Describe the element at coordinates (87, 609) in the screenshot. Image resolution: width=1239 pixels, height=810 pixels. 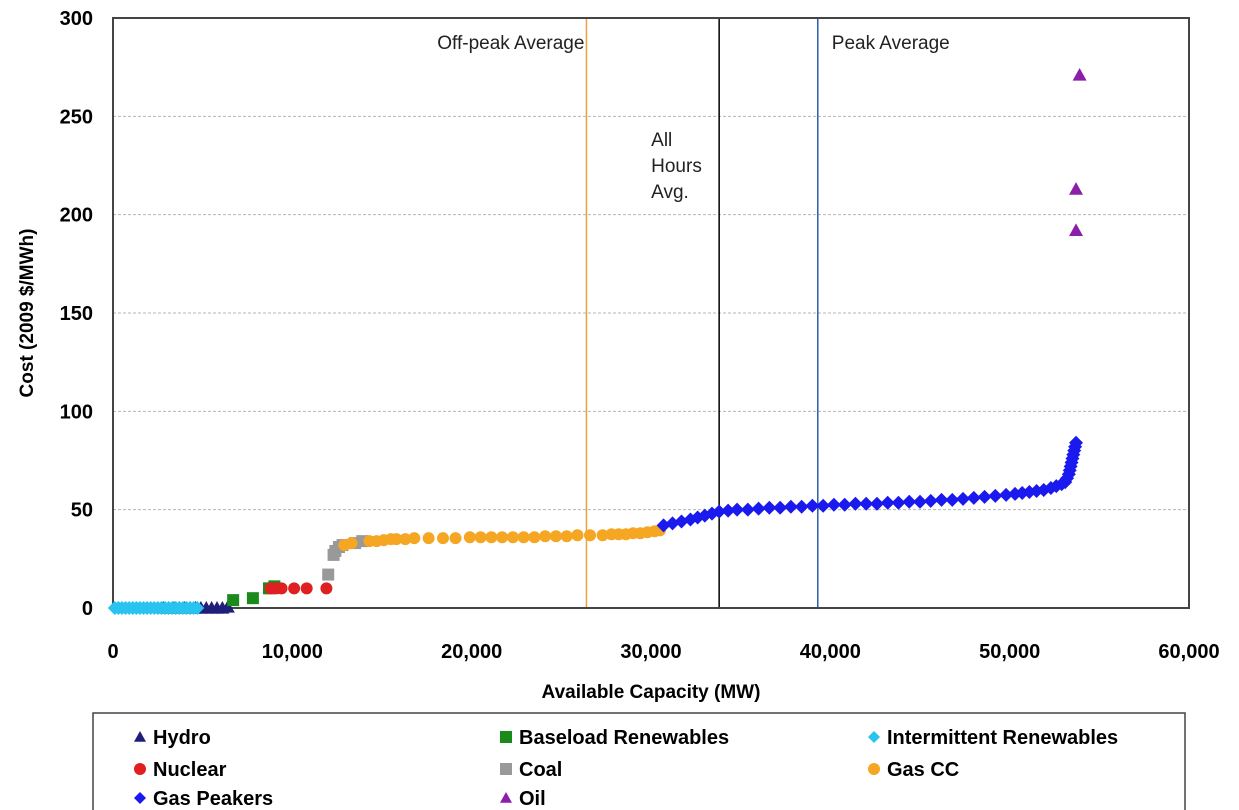
I see `y-tick-label: 0` at that location.